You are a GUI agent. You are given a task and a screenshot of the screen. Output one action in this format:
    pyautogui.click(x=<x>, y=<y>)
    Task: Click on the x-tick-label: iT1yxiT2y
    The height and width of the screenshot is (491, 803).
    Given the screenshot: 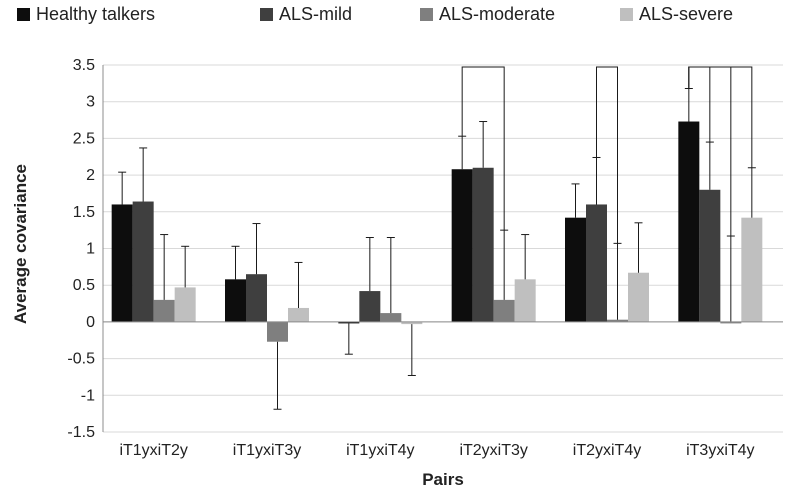 What is the action you would take?
    pyautogui.click(x=153, y=450)
    